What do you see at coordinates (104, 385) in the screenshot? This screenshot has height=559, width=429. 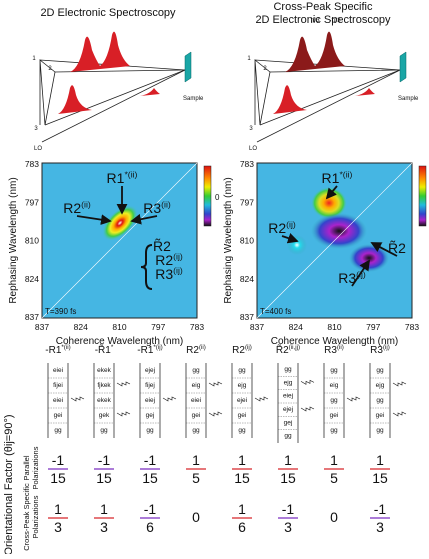 I see `diagram-level: fjkek` at bounding box center [104, 385].